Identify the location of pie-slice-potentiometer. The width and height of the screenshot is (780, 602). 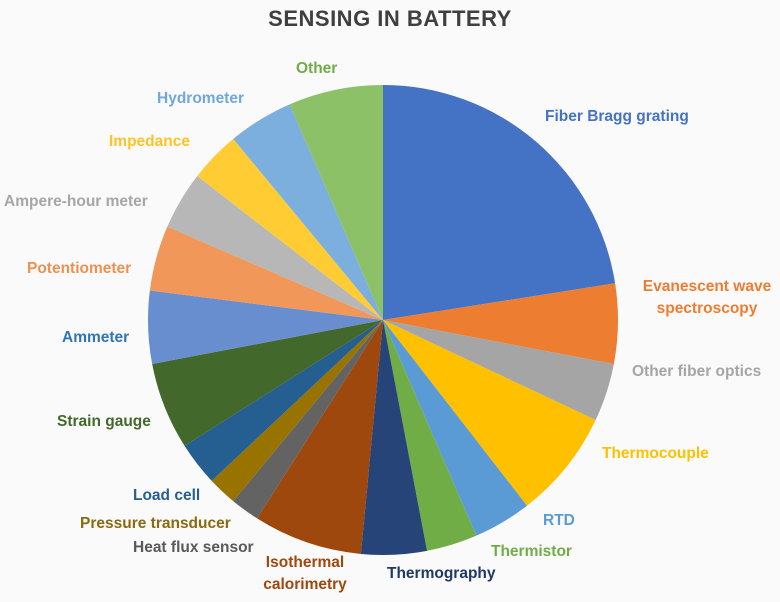
(266, 273).